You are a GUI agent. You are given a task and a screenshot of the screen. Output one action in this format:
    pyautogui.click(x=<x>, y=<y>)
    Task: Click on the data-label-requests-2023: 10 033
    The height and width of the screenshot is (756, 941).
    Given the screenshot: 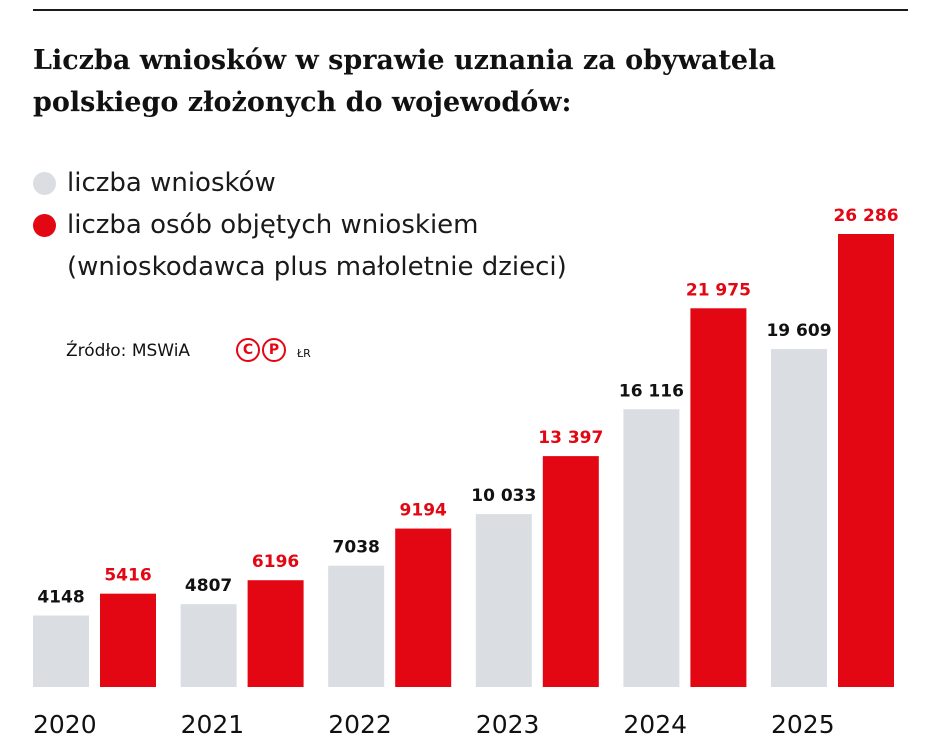 What is the action you would take?
    pyautogui.click(x=503, y=496)
    